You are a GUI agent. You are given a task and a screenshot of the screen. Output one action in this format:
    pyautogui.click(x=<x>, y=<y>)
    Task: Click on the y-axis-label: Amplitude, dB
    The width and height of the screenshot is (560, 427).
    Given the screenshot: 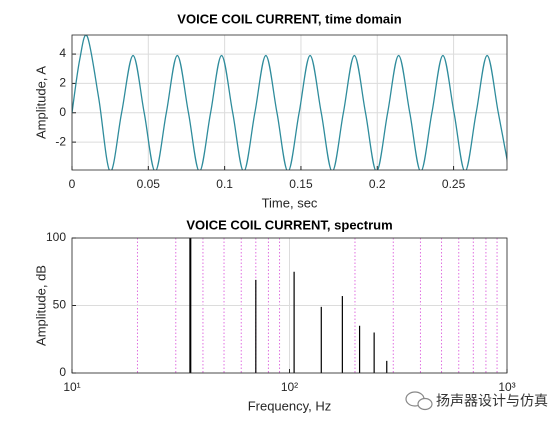 What is the action you would take?
    pyautogui.click(x=40, y=305)
    